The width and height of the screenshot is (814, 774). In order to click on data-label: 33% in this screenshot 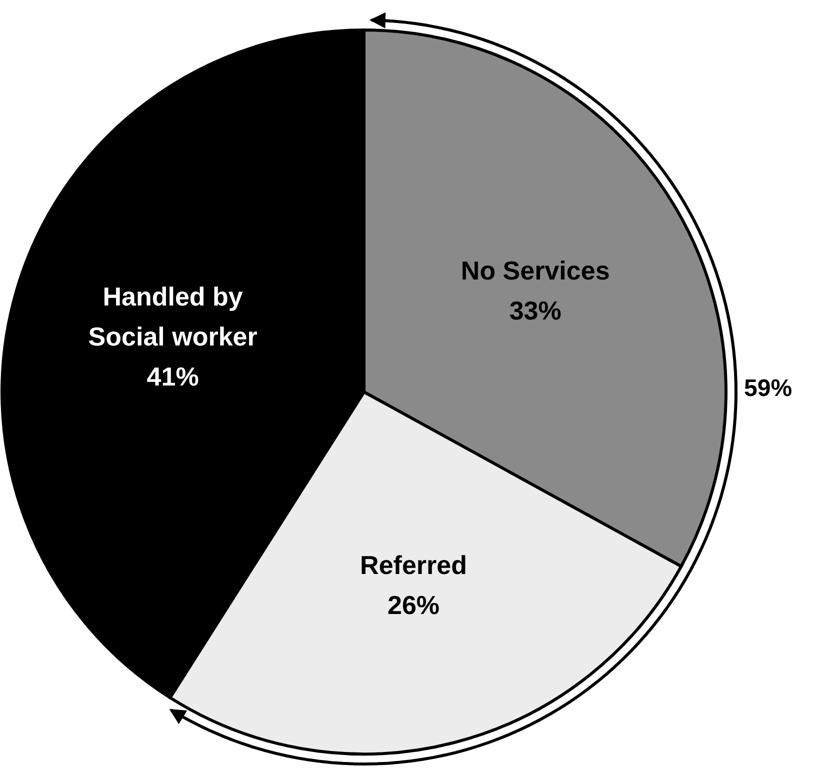, I will do `click(535, 311)`.